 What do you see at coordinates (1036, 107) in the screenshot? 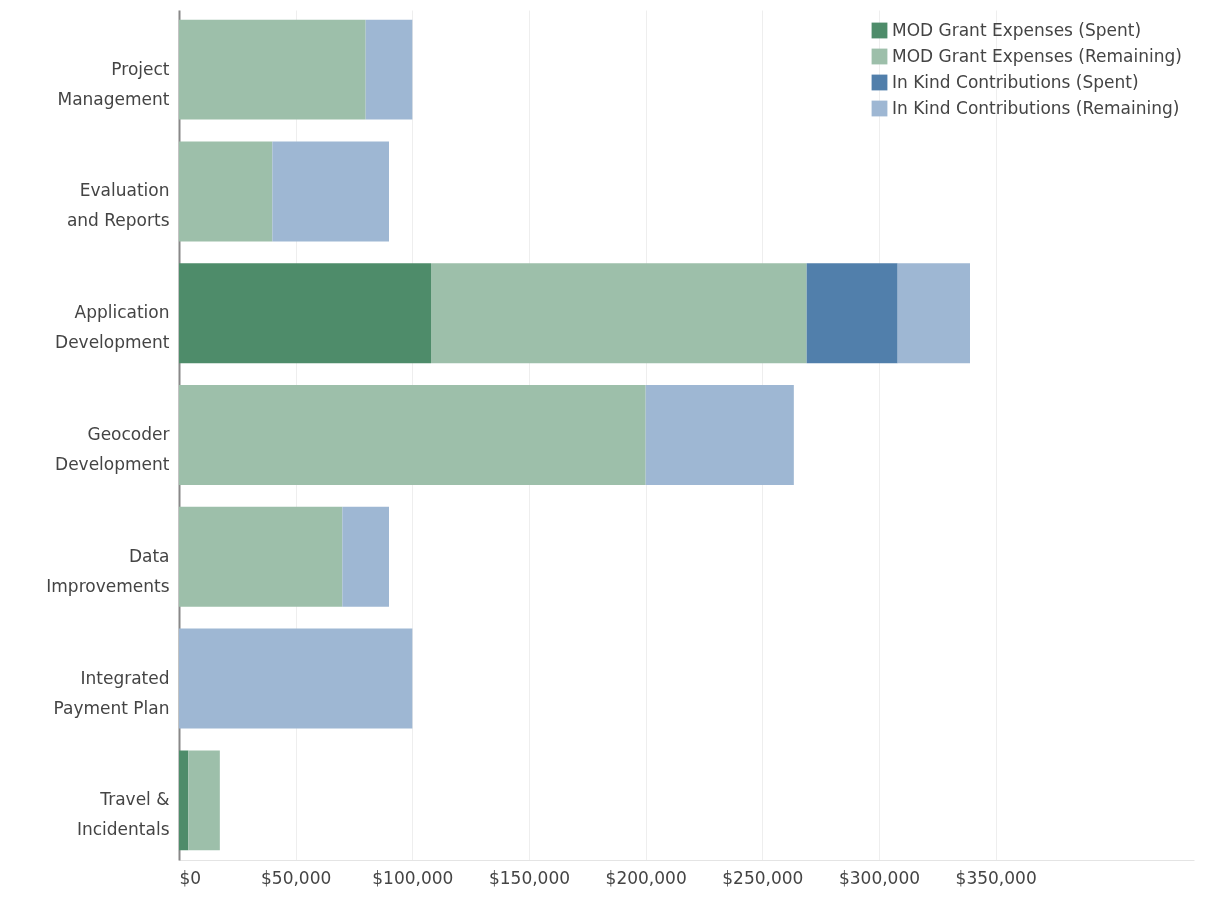
I see `legend-label: In Kind Contributions (Remaining)` at bounding box center [1036, 107].